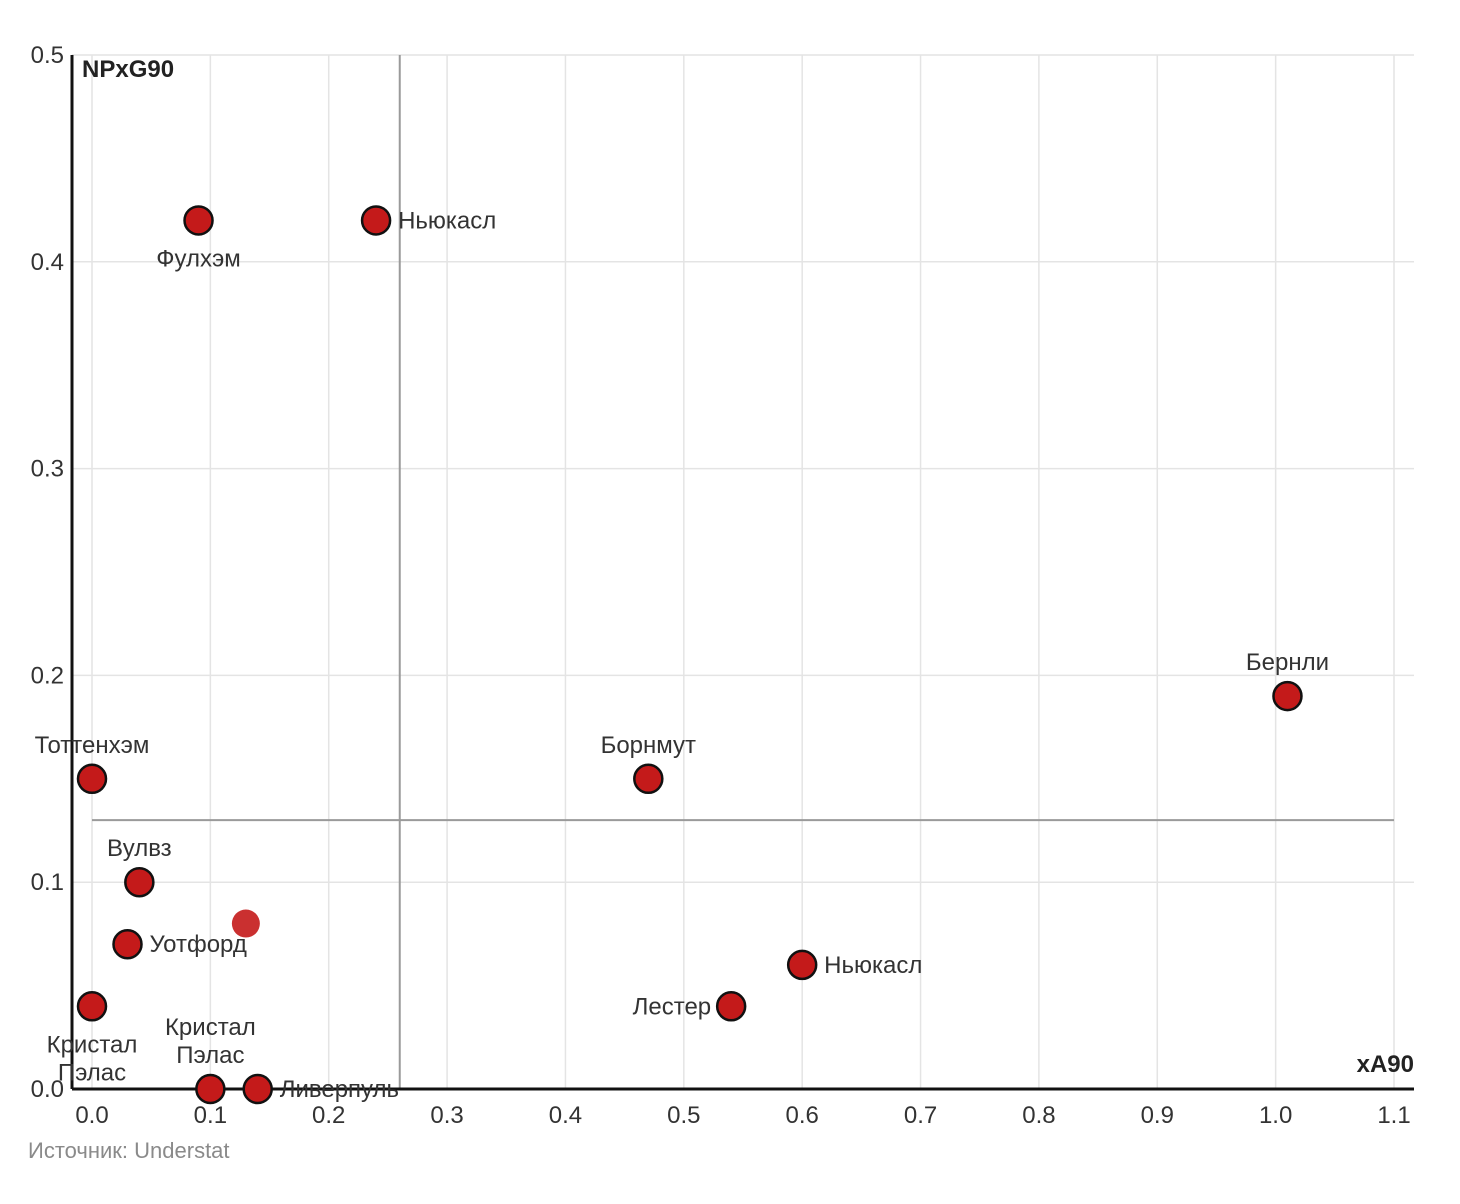 This screenshot has height=1204, width=1460. What do you see at coordinates (129, 1150) in the screenshot?
I see `source-note: Источник: Understat` at bounding box center [129, 1150].